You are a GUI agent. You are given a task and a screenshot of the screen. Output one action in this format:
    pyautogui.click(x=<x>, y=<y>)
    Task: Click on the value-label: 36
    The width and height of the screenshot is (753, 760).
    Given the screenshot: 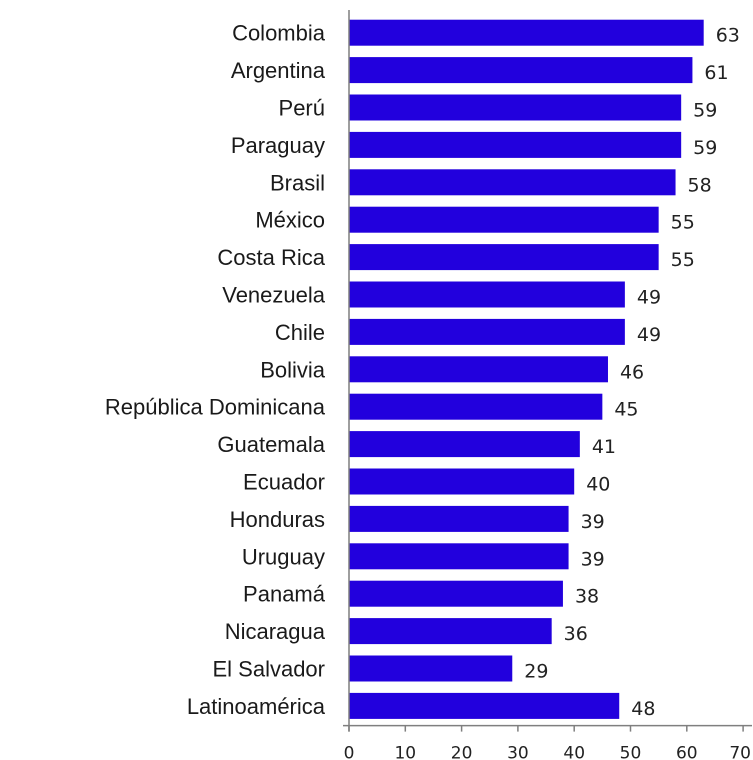 What is the action you would take?
    pyautogui.click(x=576, y=634)
    